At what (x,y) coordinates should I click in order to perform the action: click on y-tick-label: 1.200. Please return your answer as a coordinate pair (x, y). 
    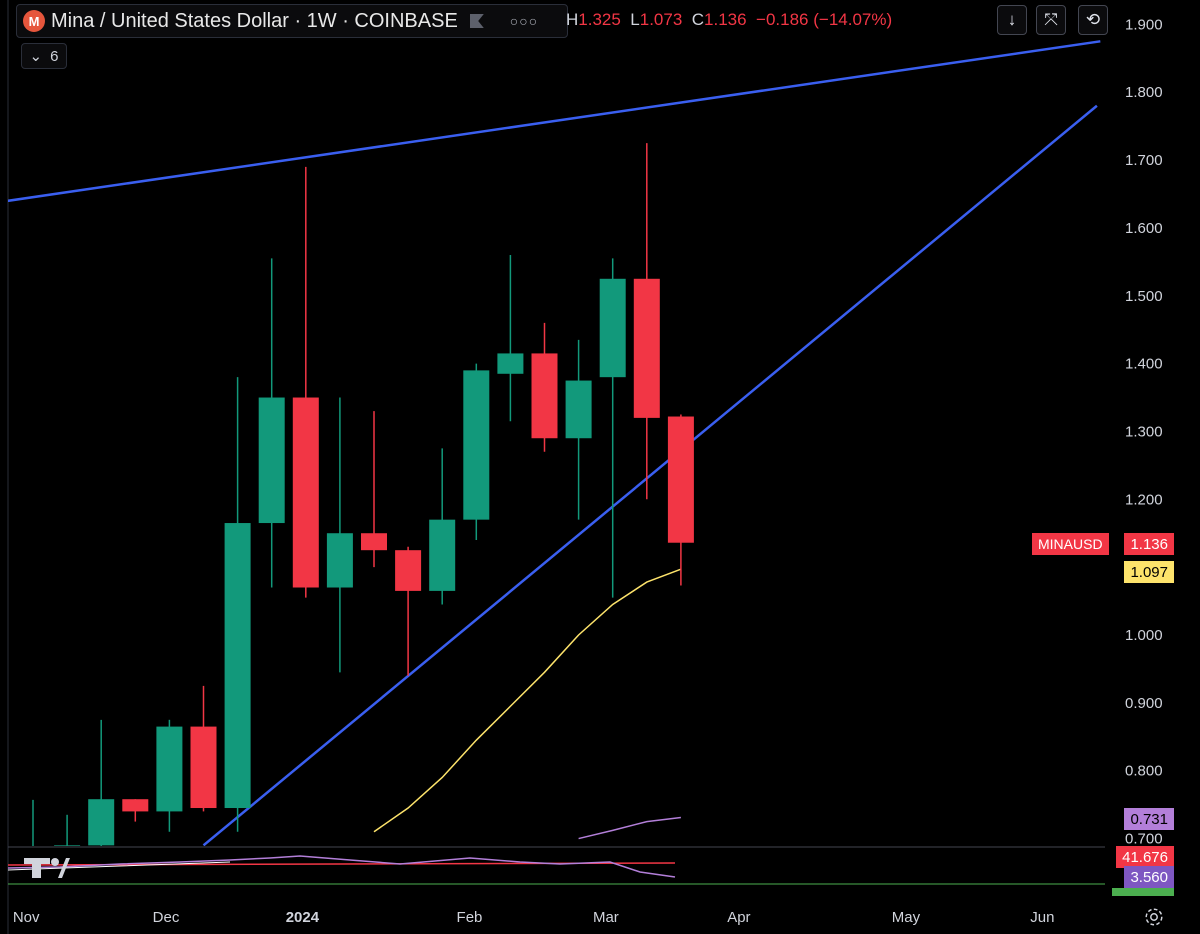
    Looking at the image, I should click on (1144, 499).